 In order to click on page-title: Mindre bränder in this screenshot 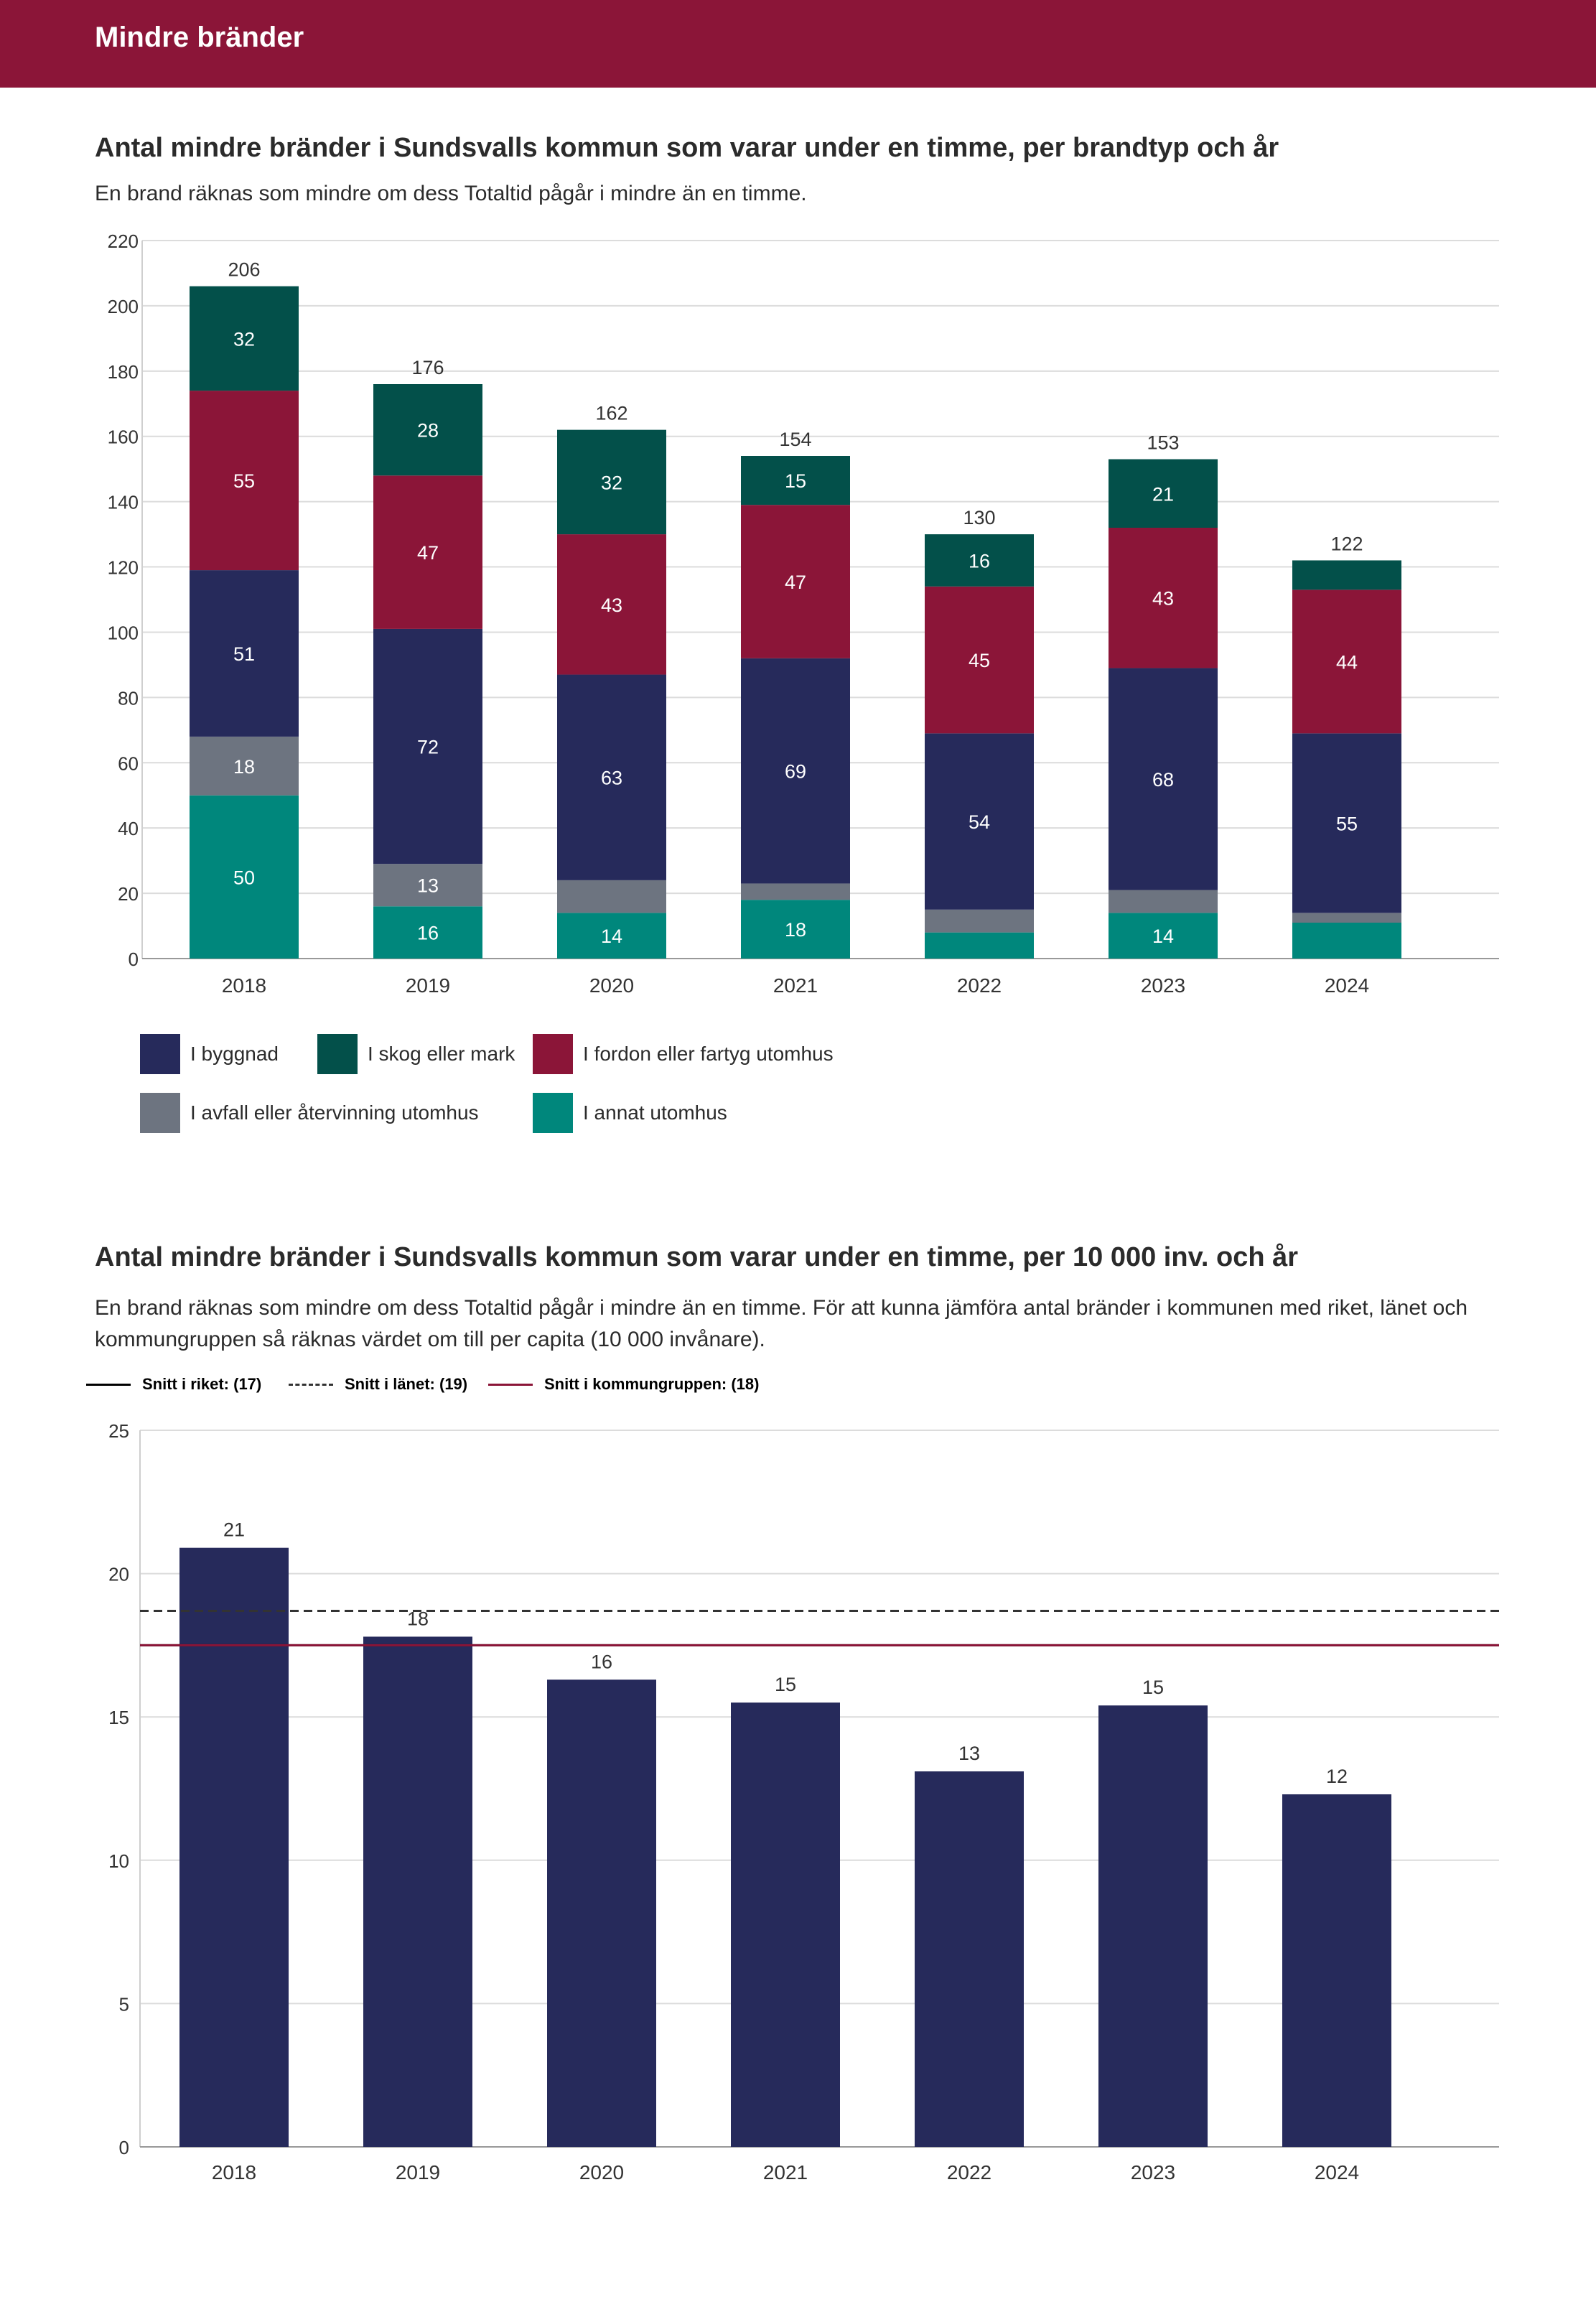, I will do `click(199, 37)`.